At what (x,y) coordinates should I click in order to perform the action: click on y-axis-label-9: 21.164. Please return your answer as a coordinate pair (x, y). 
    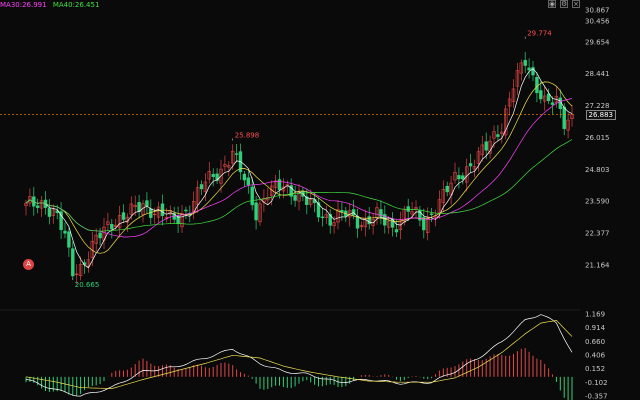
    Looking at the image, I should click on (597, 265).